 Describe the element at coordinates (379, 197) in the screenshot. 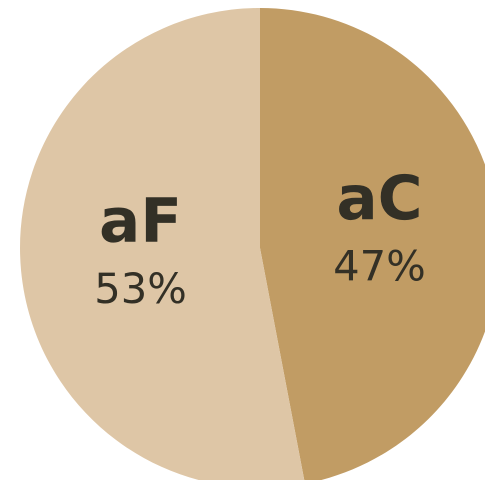

I see `slice-label: aC` at that location.